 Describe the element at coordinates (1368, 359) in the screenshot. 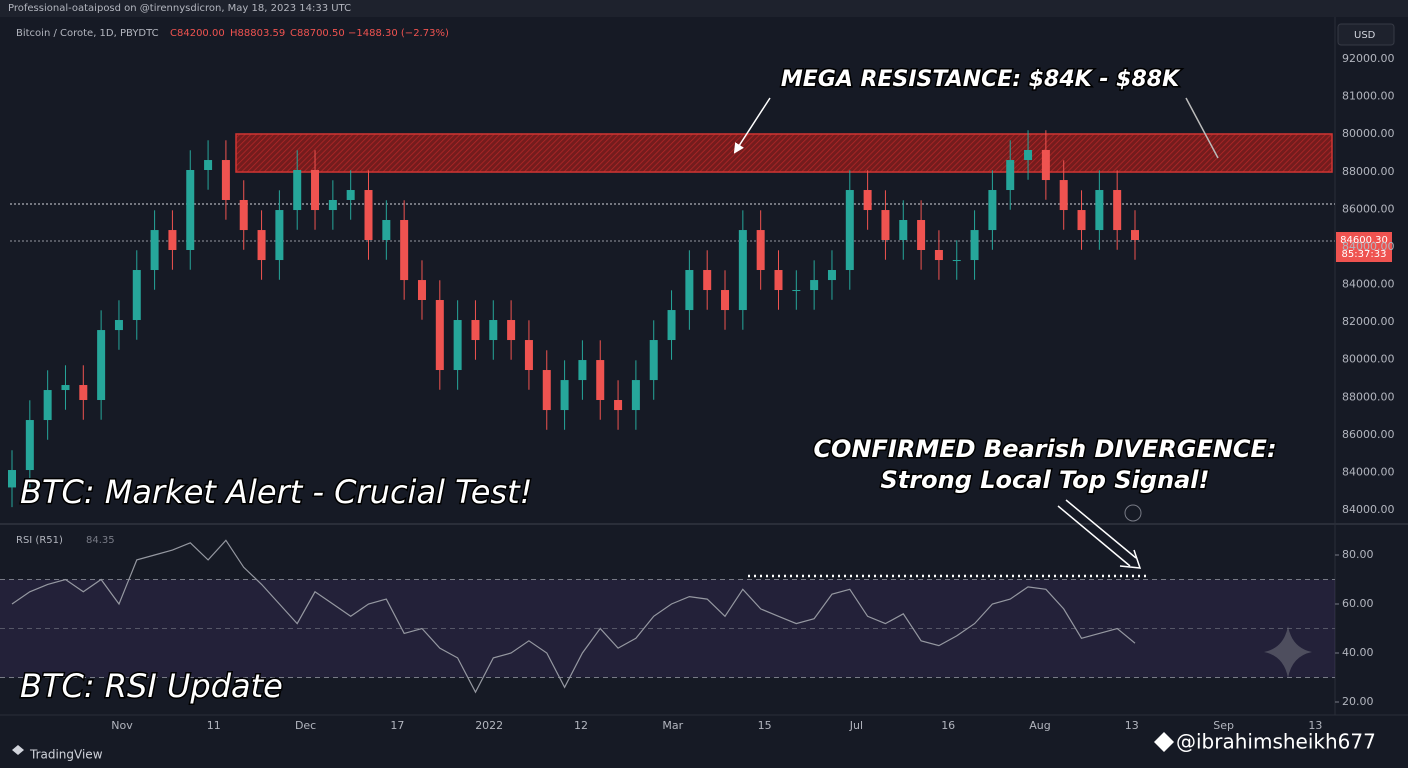

I see `y-tick-label: 80000.00` at that location.